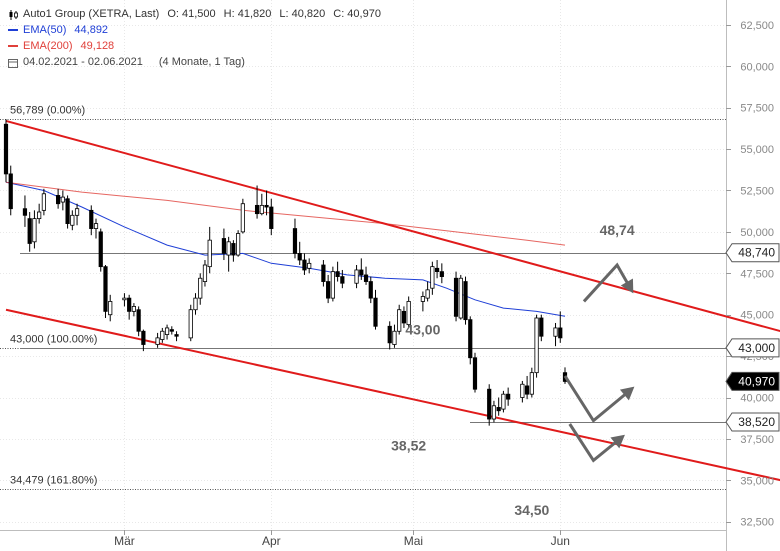 Image resolution: width=780 pixels, height=551 pixels. Describe the element at coordinates (595, 443) in the screenshot. I see `scenario-arrow` at that location.